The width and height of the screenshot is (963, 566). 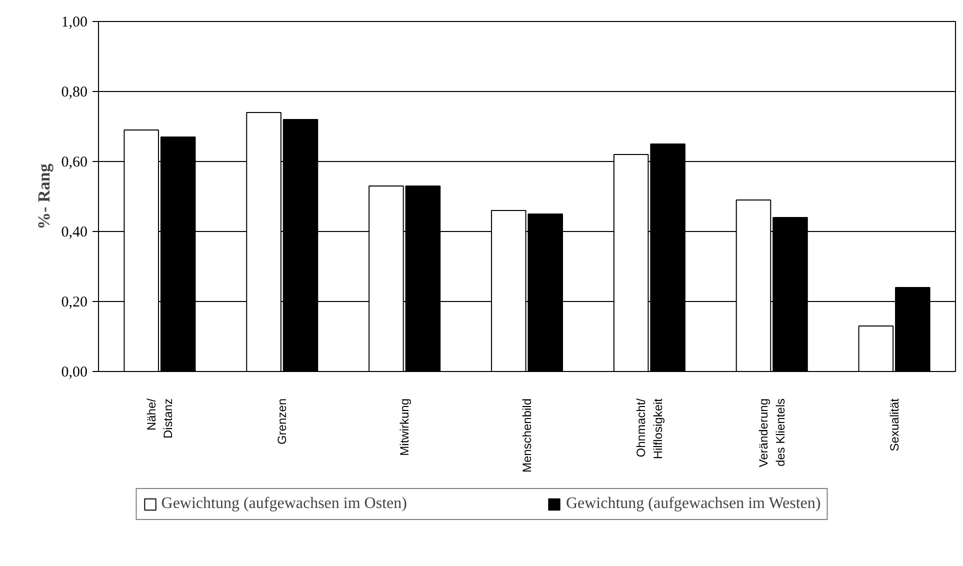 What do you see at coordinates (160, 418) in the screenshot?
I see `x-tick-label: Nähe/ Distanz` at bounding box center [160, 418].